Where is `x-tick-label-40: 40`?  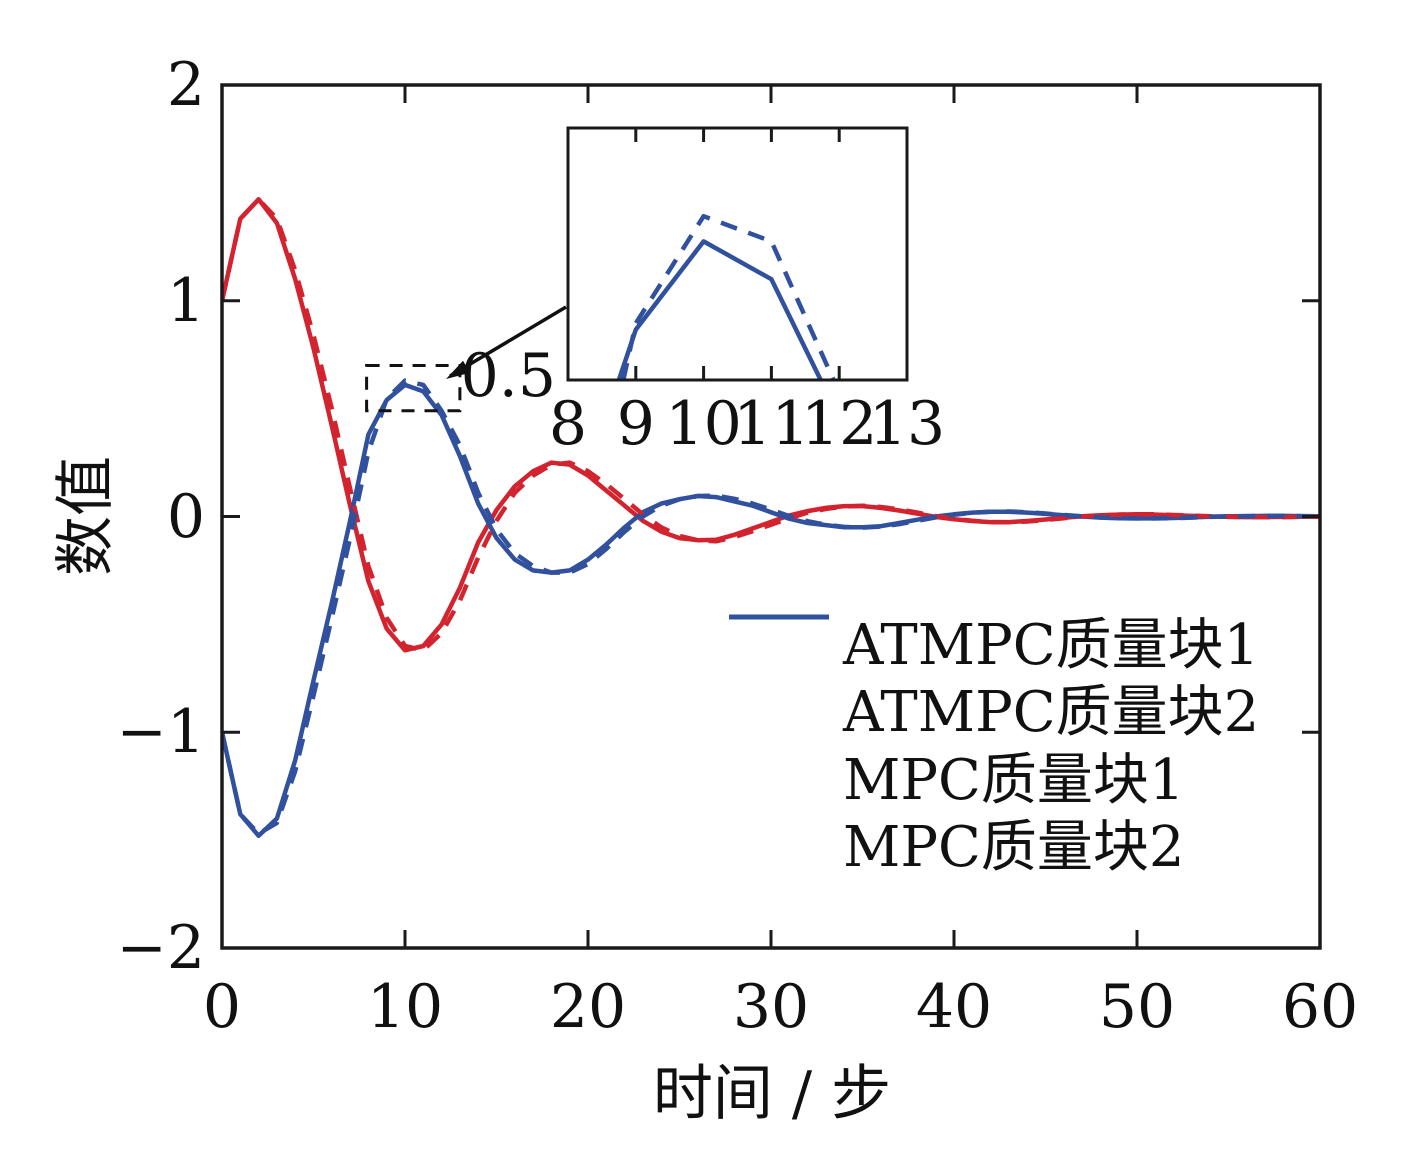
x-tick-label-40: 40 is located at coordinates (954, 1007).